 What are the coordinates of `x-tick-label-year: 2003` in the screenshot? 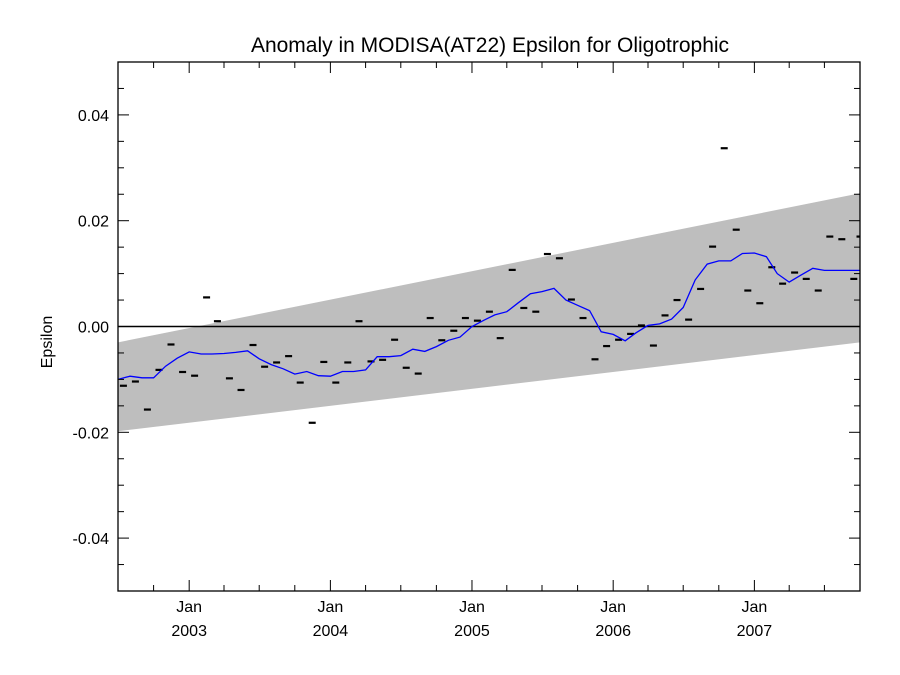 It's located at (189, 631).